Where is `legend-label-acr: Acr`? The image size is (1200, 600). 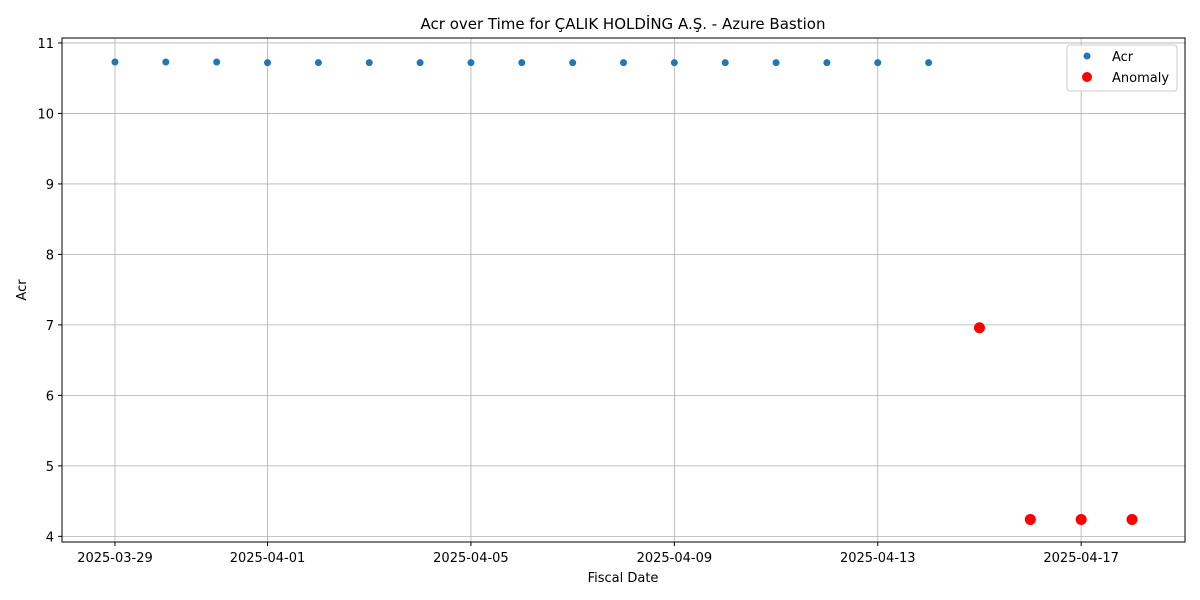 legend-label-acr: Acr is located at coordinates (1123, 57).